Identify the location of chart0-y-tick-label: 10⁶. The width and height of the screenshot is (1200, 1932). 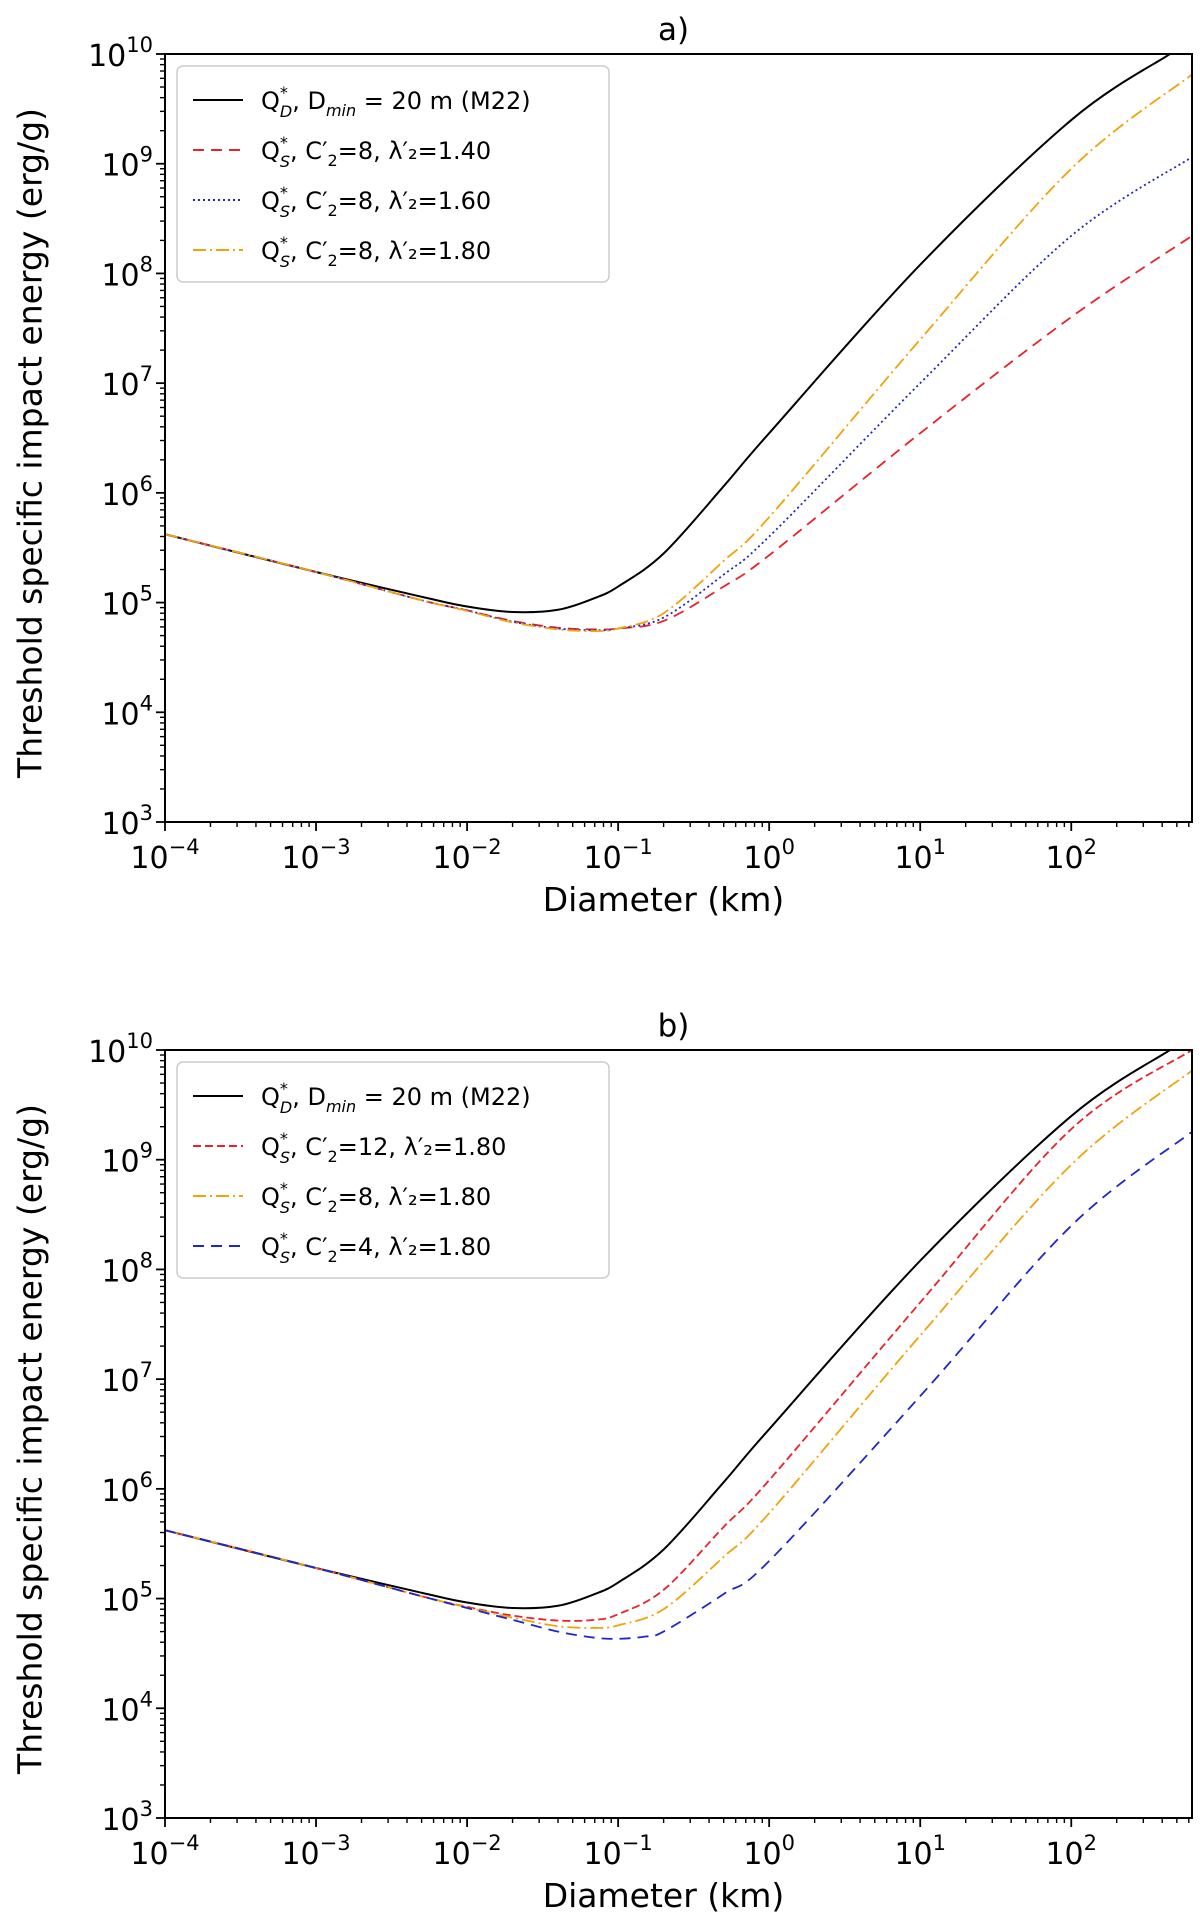
(127, 492).